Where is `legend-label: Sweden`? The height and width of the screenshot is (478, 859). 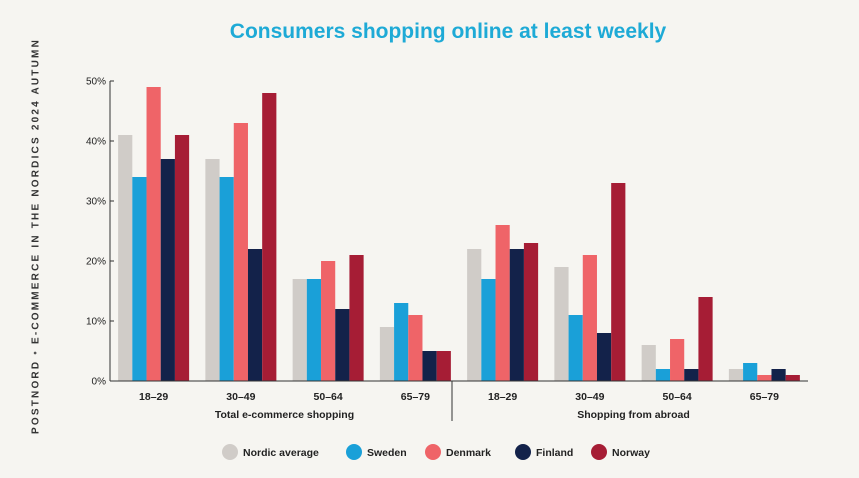 legend-label: Sweden is located at coordinates (387, 453).